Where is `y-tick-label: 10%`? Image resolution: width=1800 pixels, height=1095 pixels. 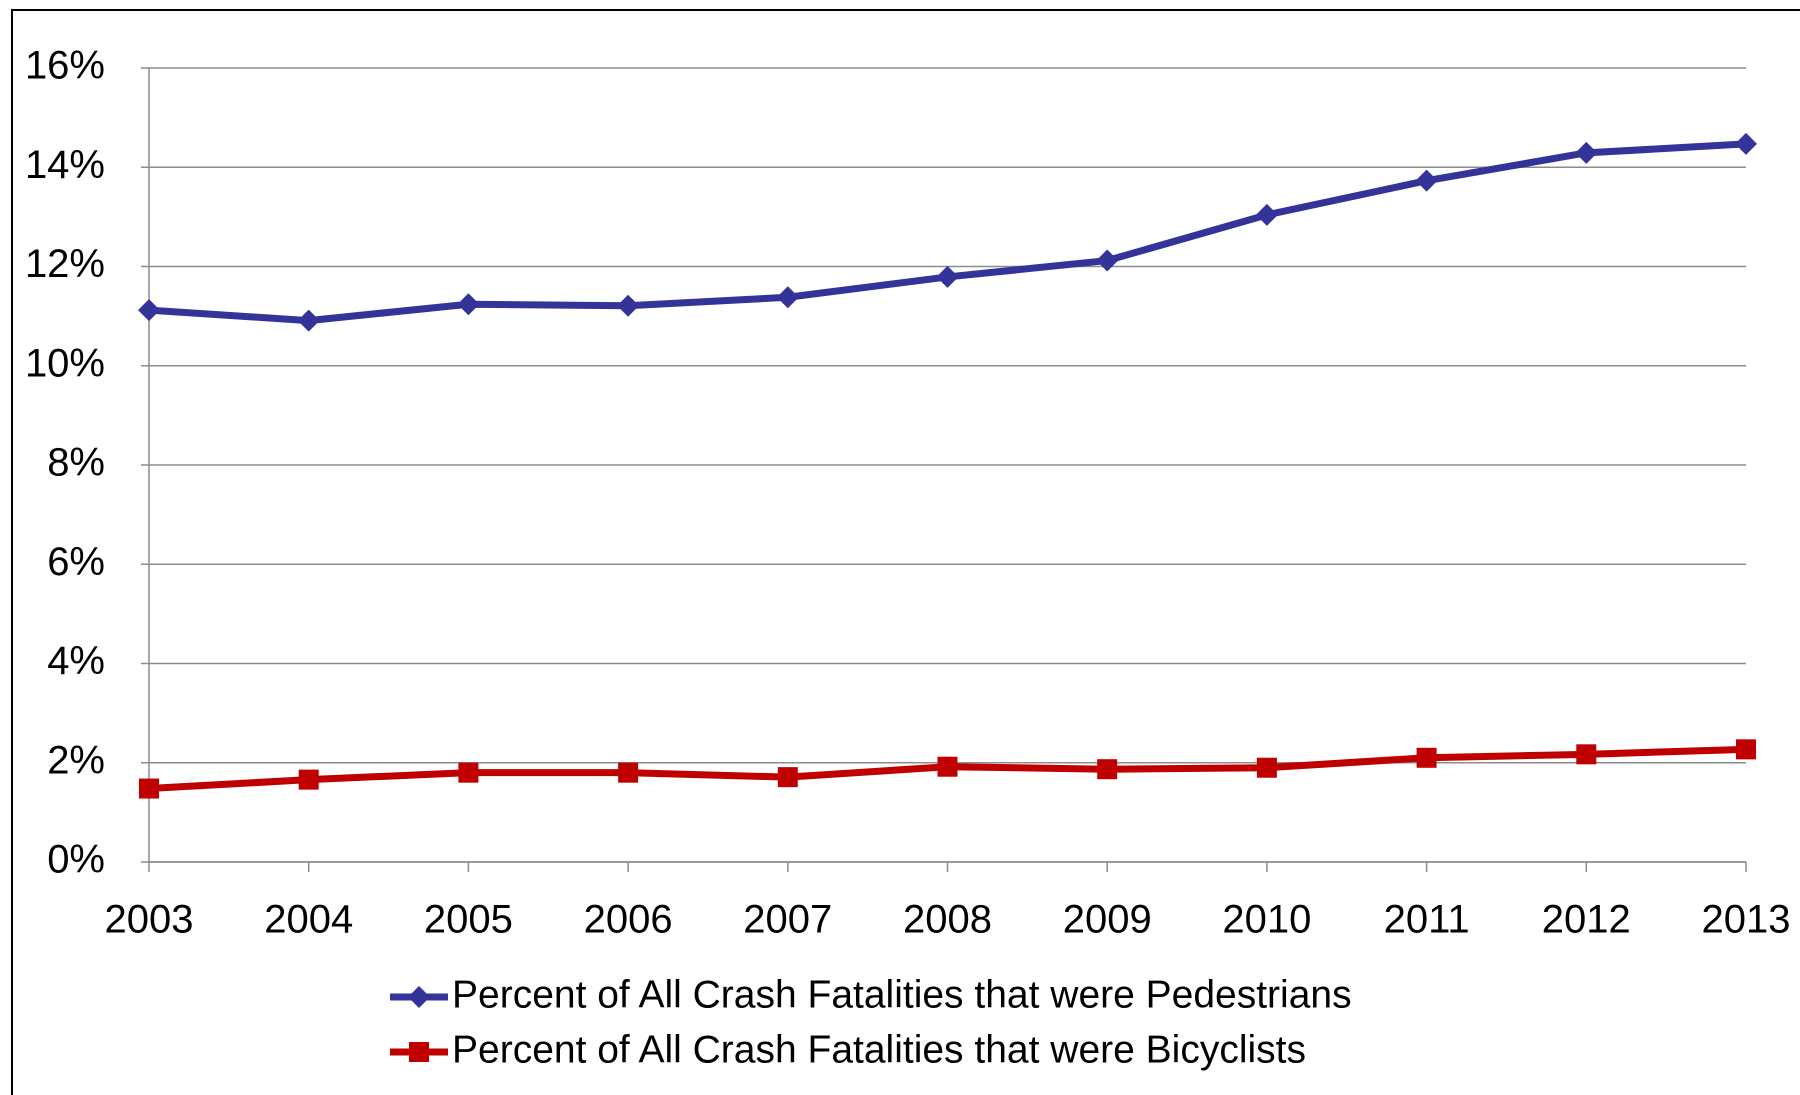
y-tick-label: 10% is located at coordinates (65, 363).